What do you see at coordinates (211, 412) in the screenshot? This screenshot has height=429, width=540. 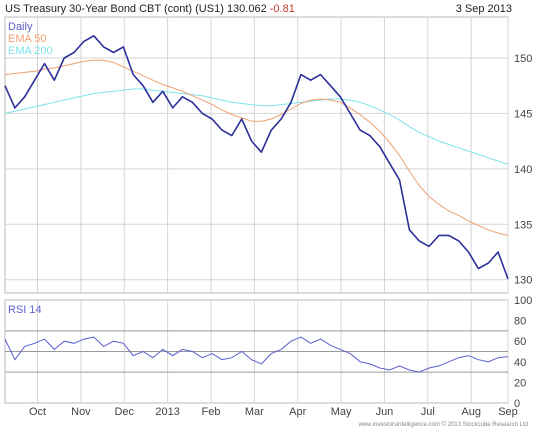 I see `x-tick-label: Feb` at bounding box center [211, 412].